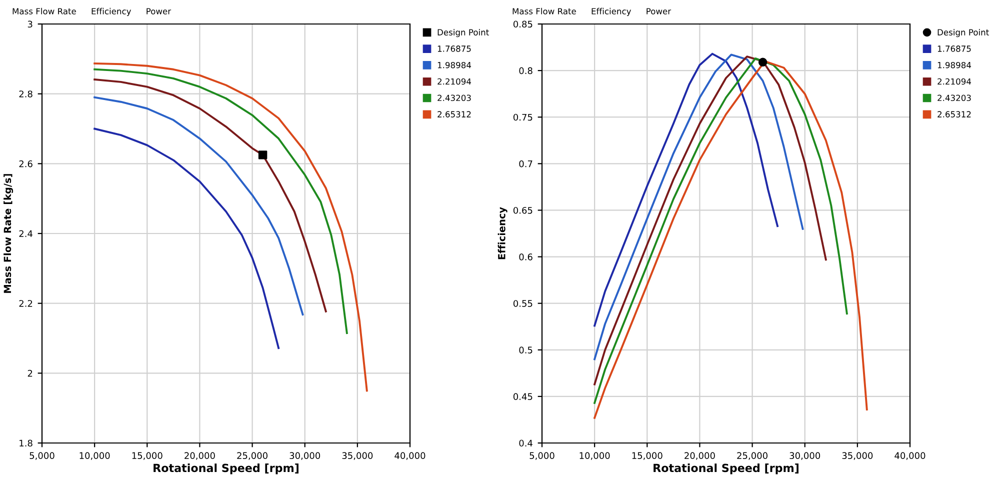 The image size is (1000, 488). Describe the element at coordinates (25, 233) in the screenshot. I see `y-tick-label: 2.4` at that location.